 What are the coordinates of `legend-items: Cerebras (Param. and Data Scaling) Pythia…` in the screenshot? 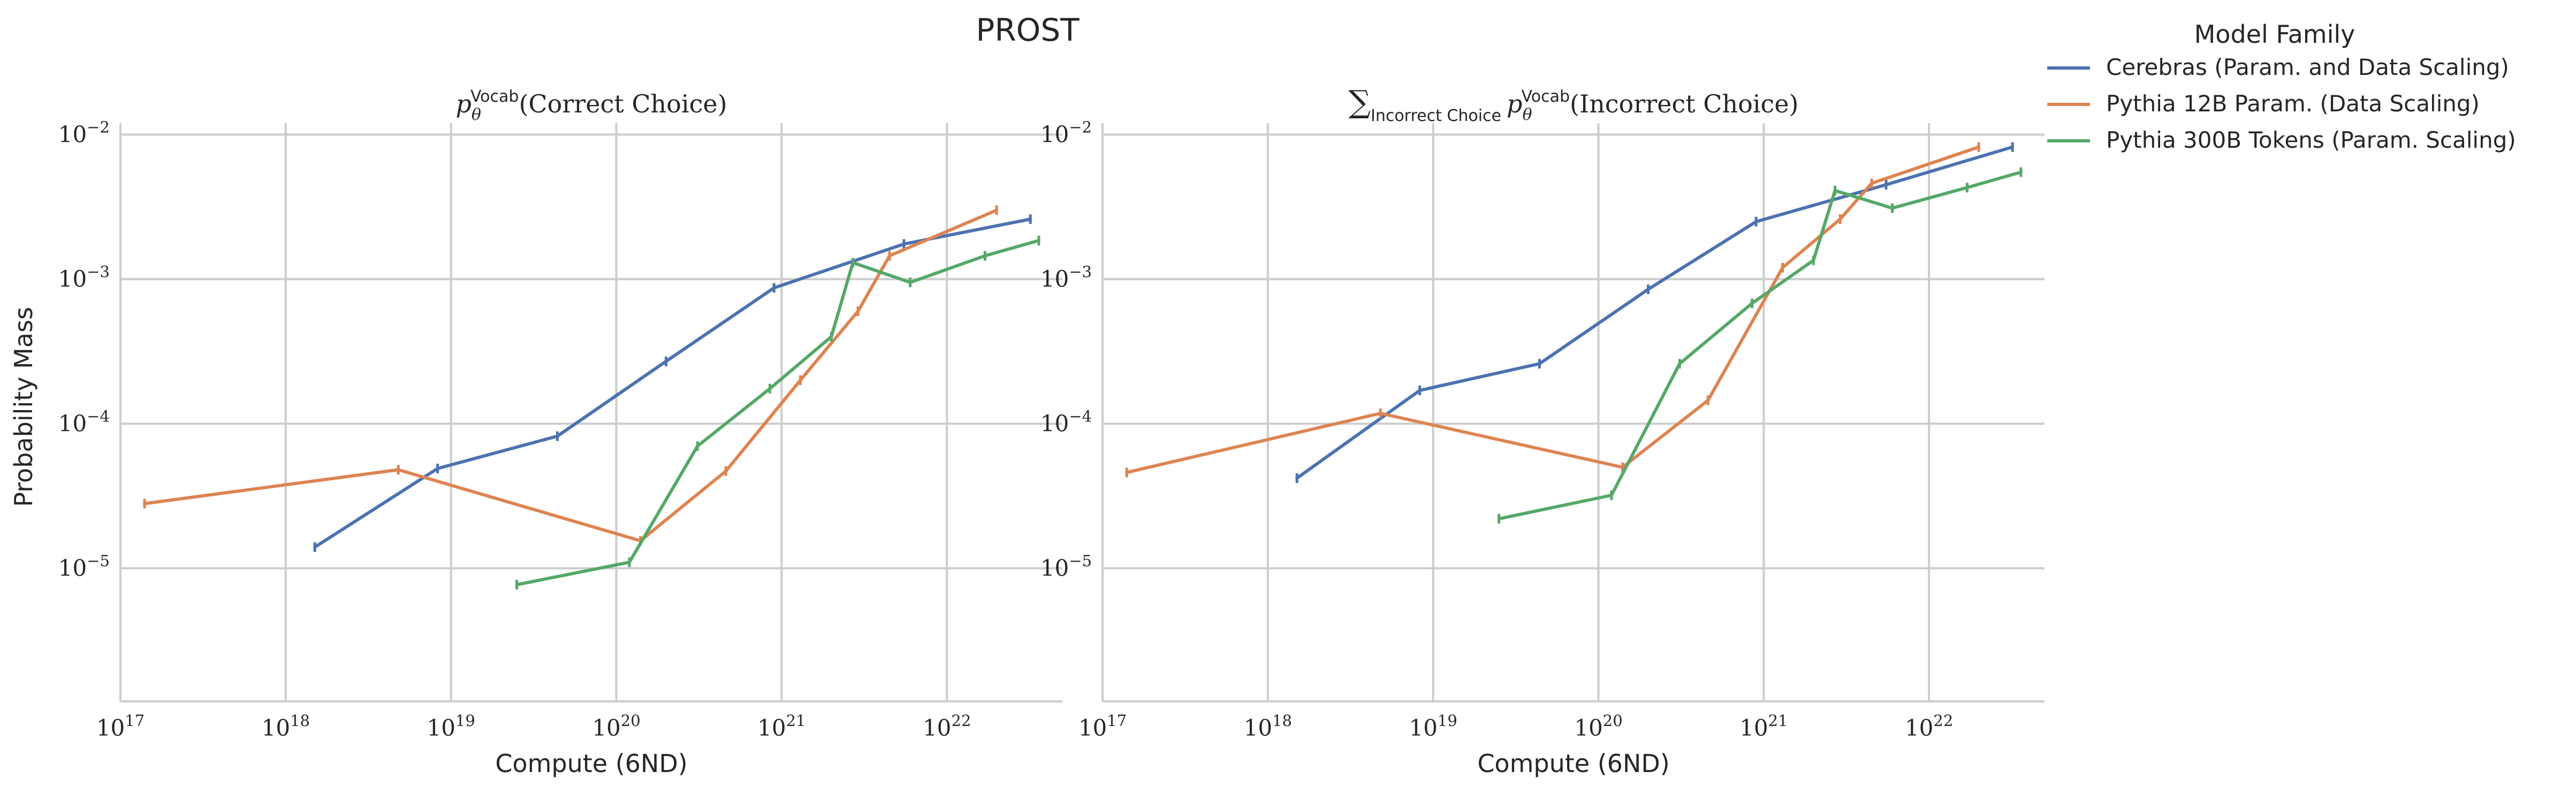 It's located at (2281, 103).